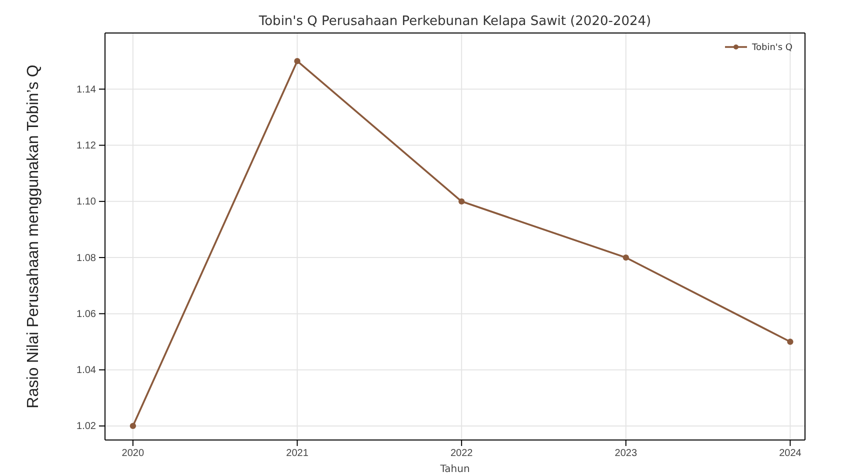 This screenshot has width=843, height=475. What do you see at coordinates (86, 202) in the screenshot?
I see `y-tick-label: 1.10` at bounding box center [86, 202].